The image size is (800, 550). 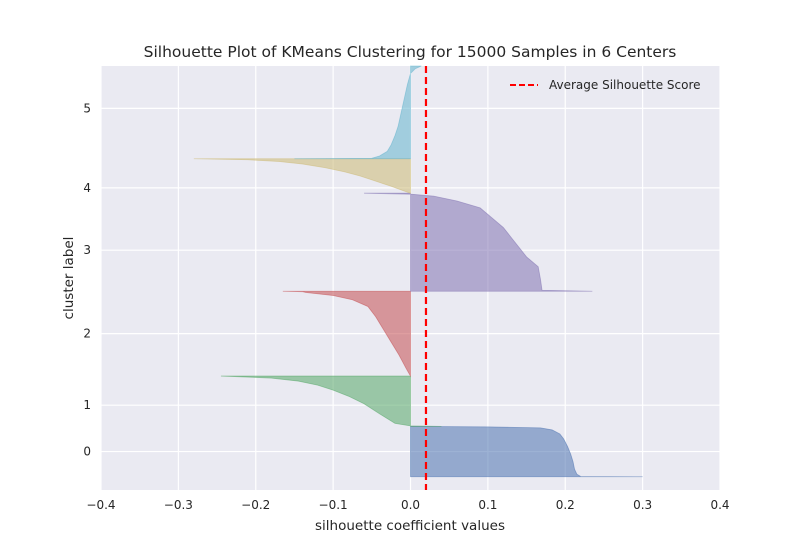 What do you see at coordinates (255, 505) in the screenshot?
I see `x-tick-label: −0.2` at bounding box center [255, 505].